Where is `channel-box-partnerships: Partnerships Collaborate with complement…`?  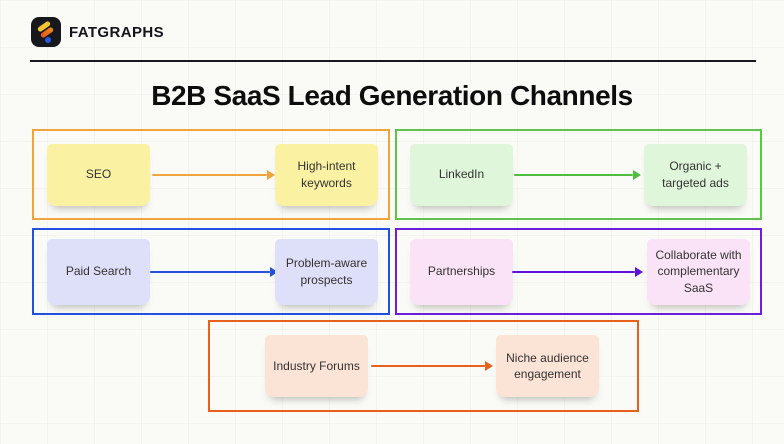
channel-box-partnerships: Partnerships Collaborate with complement… is located at coordinates (578, 271).